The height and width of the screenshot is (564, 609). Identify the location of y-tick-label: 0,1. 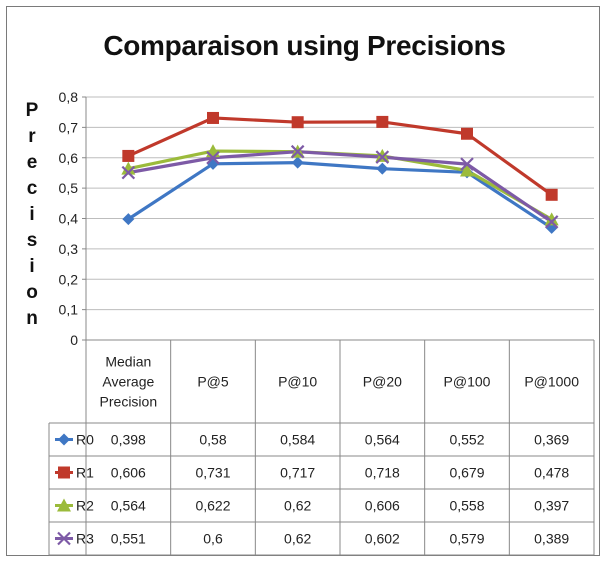
(69, 310).